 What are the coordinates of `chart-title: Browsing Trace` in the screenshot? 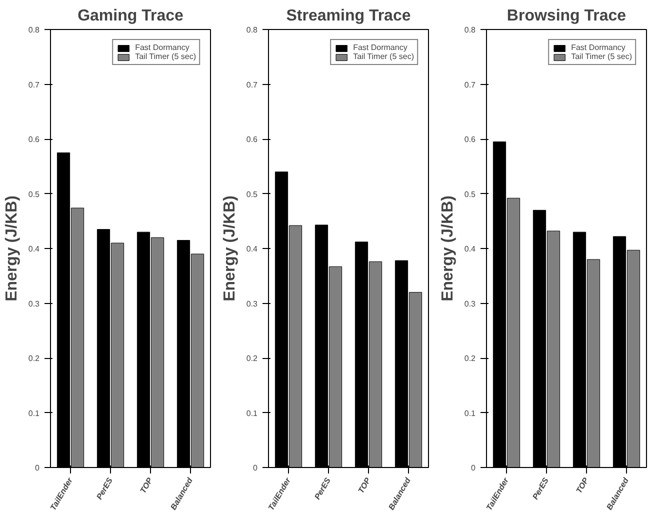 It's located at (566, 16).